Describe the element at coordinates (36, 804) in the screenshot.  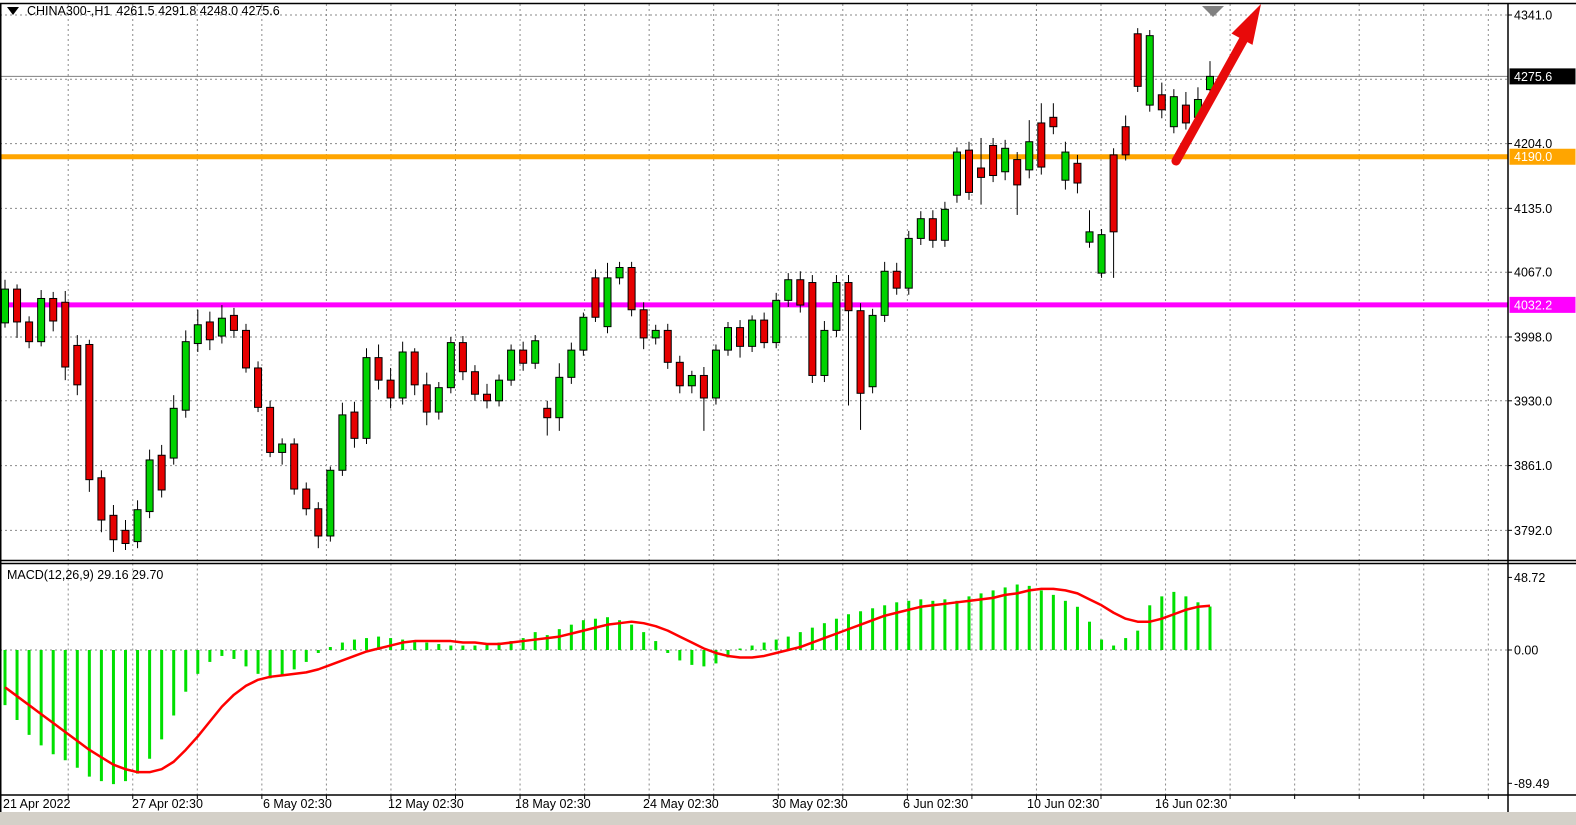
I see `time-axis-label: 21 Apr 2022` at that location.